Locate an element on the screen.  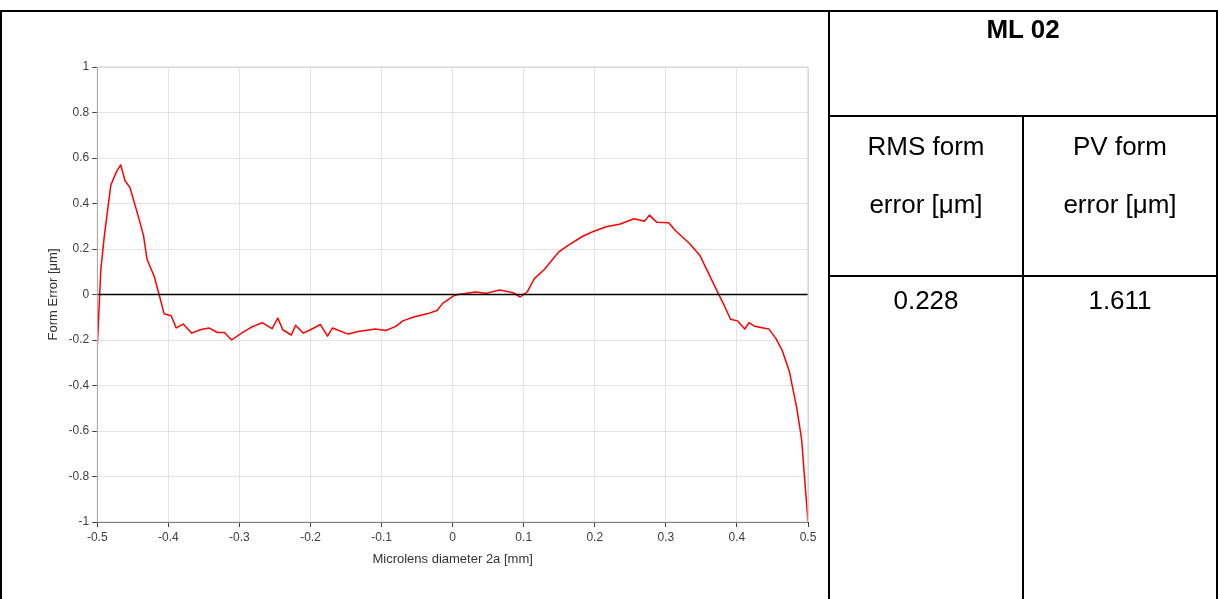
x-tick-label: 0 is located at coordinates (453, 536).